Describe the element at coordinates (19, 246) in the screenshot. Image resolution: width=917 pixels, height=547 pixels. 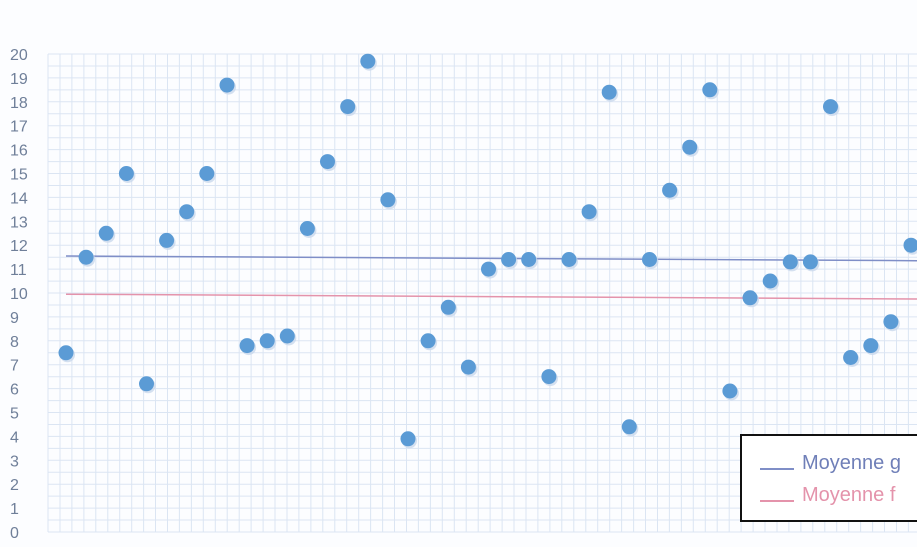
I see `y-tick-label: 12` at that location.